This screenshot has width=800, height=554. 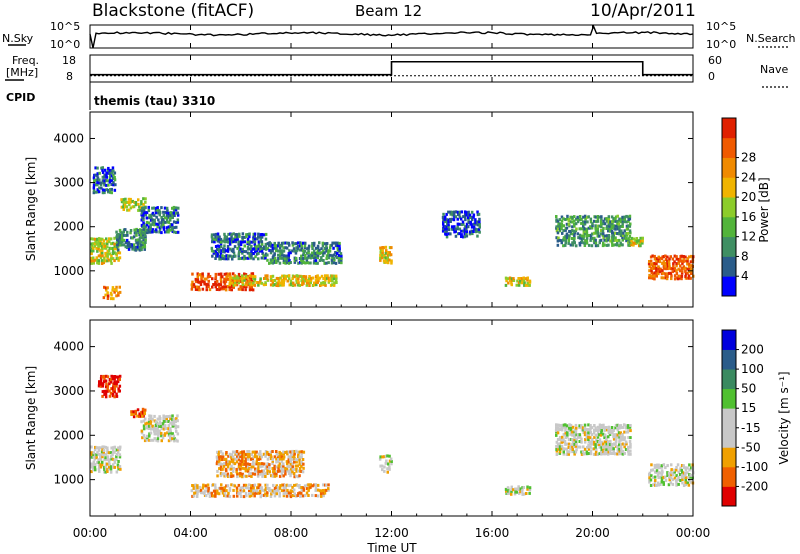 I want to click on velocity-ytick-label: 1000, so click(x=68, y=480).